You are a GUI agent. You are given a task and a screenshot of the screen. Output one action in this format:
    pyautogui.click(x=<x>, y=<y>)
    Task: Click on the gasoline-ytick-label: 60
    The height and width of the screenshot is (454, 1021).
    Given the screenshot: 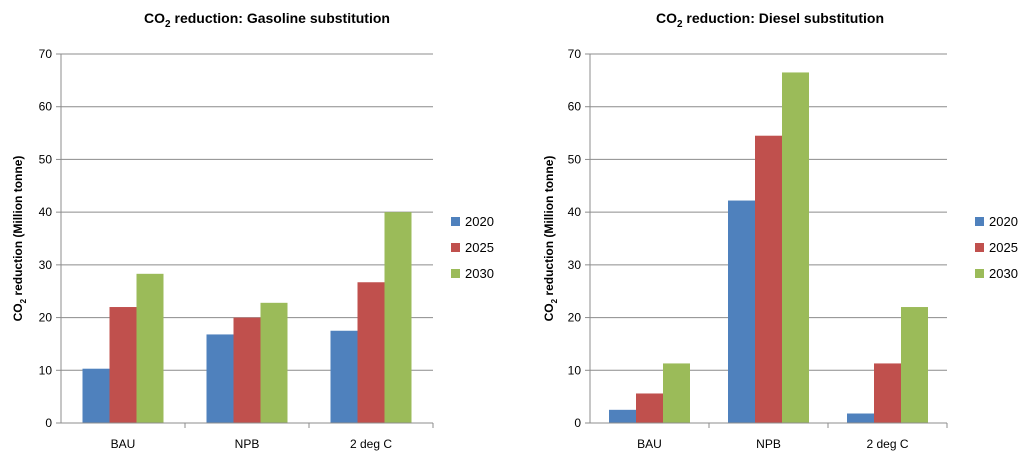 What is the action you would take?
    pyautogui.click(x=46, y=107)
    